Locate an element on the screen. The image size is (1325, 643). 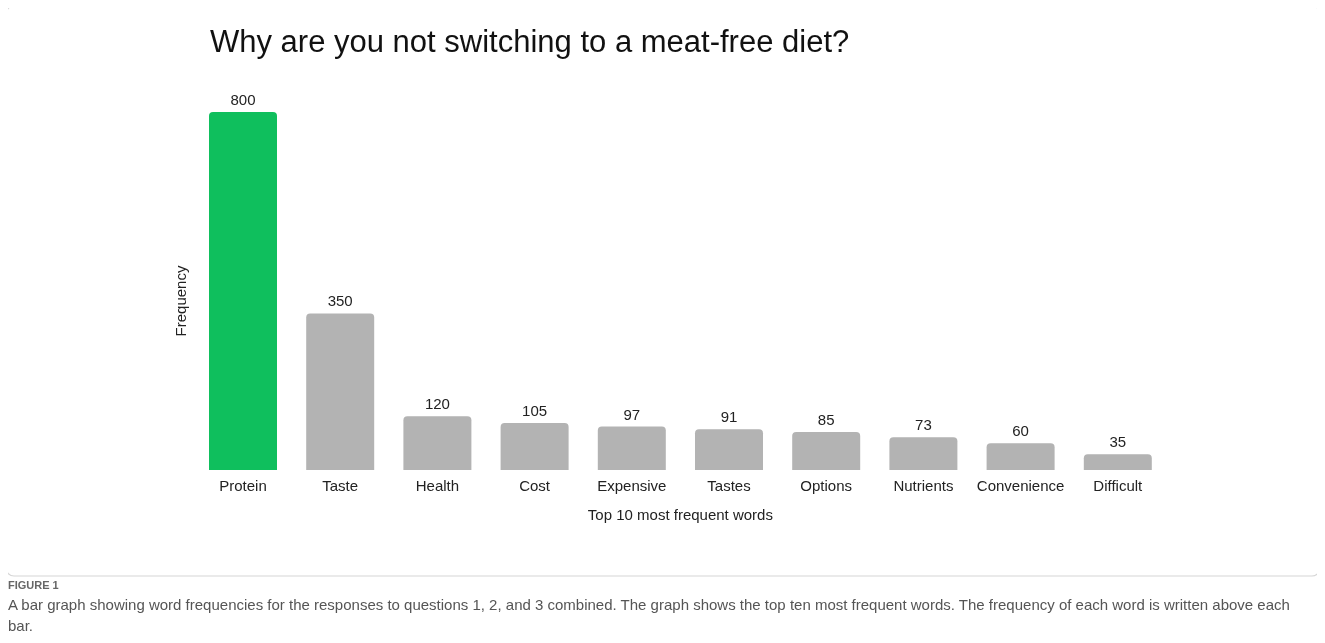
data-label: 35 is located at coordinates (1118, 442).